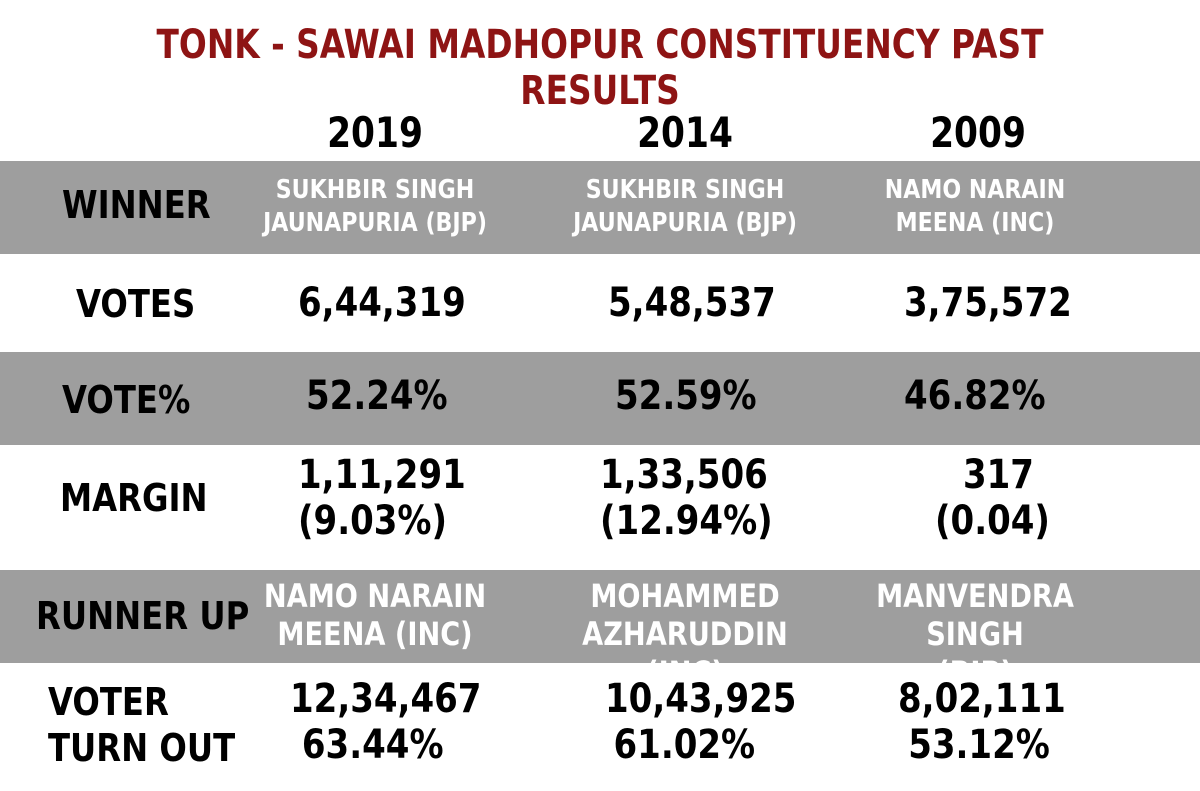 The height and width of the screenshot is (791, 1200). I want to click on votes-label: VOTES, so click(136, 304).